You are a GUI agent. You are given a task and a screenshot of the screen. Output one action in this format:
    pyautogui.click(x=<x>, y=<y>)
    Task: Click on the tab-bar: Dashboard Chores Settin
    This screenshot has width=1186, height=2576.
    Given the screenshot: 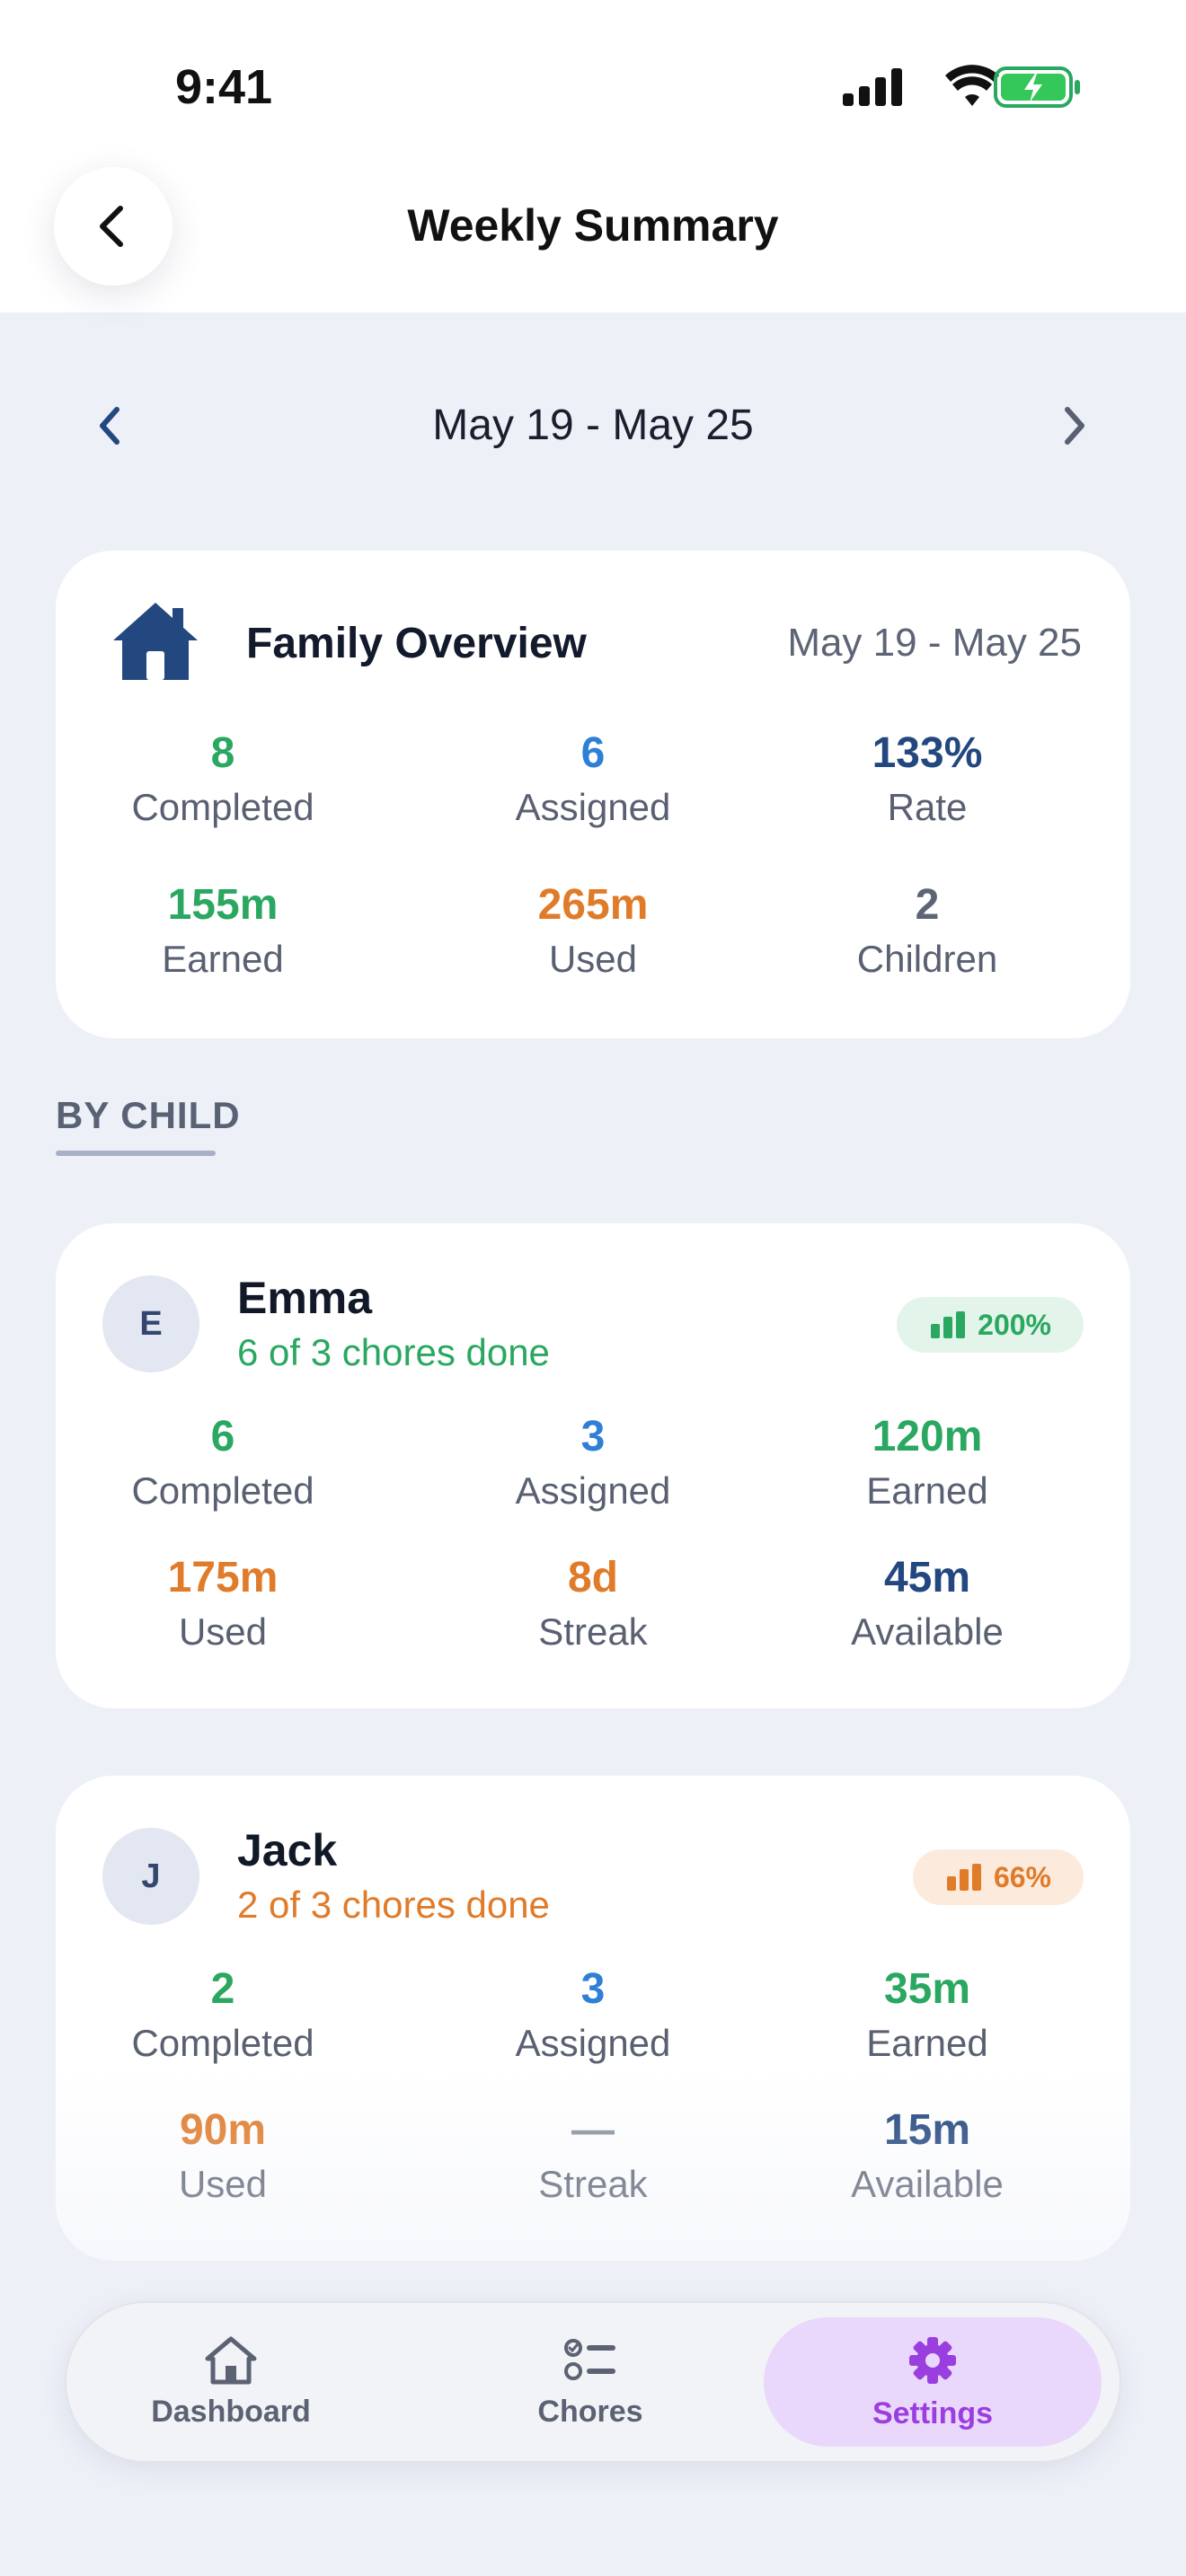 What is the action you would take?
    pyautogui.click(x=593, y=2382)
    